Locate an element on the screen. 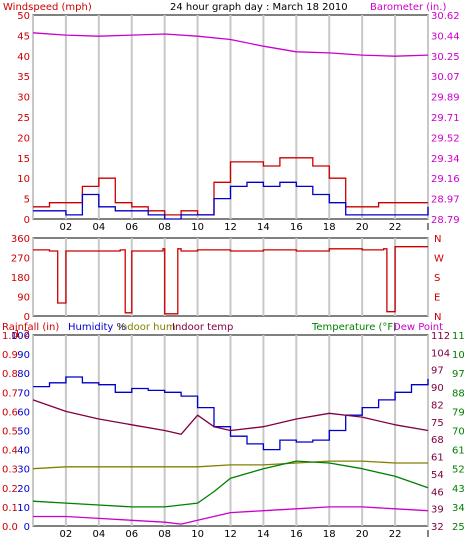 This screenshot has width=465, height=556. panel1-x-tick-label: 04 is located at coordinates (98, 227).